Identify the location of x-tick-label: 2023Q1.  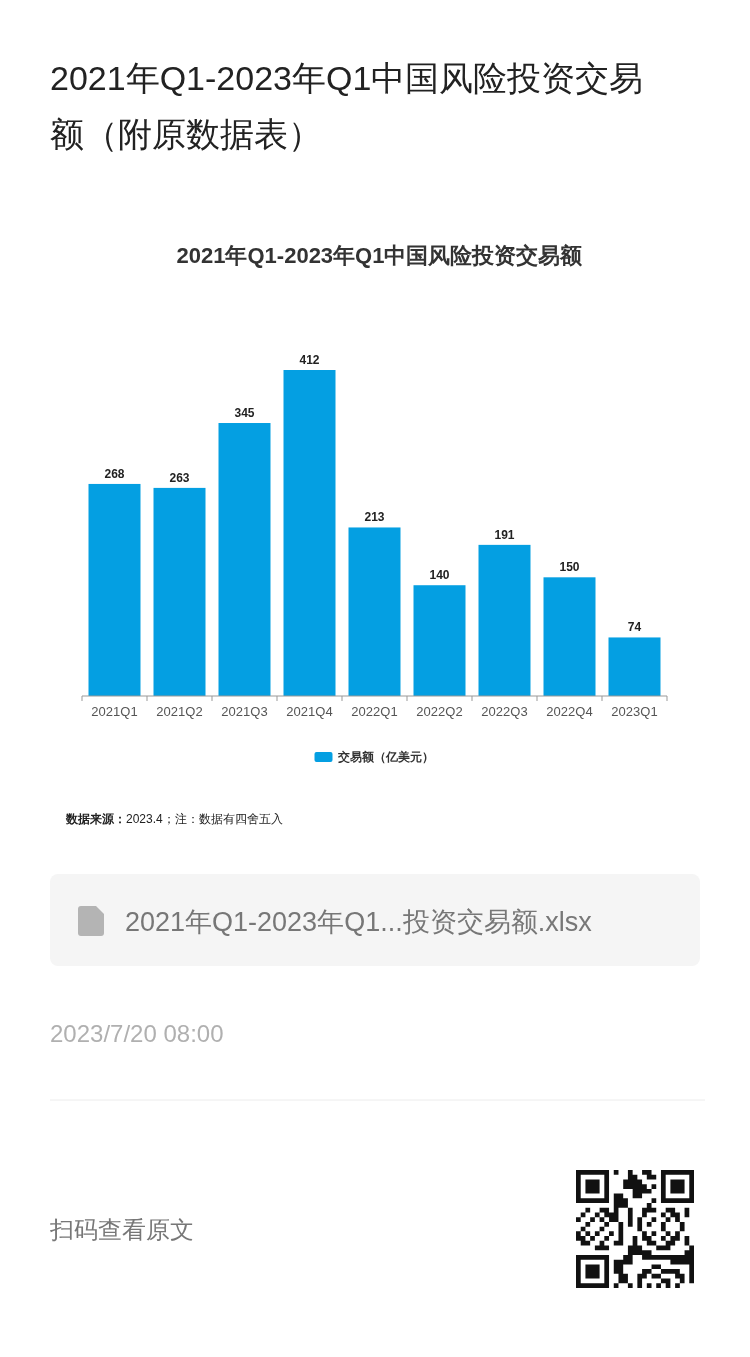
(634, 711).